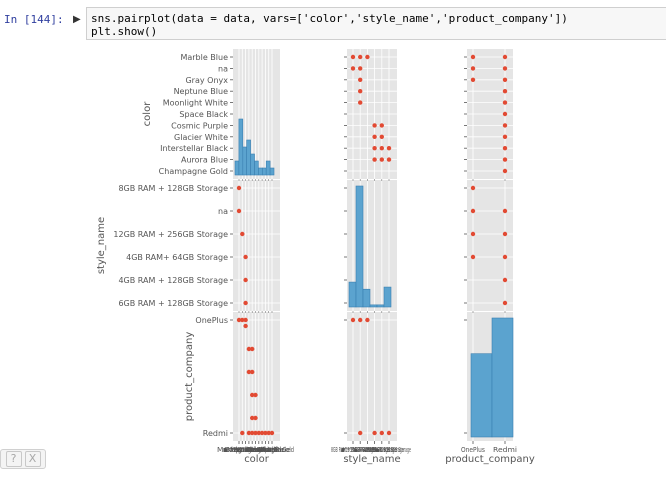 Image resolution: width=666 pixels, height=479 pixels. What do you see at coordinates (353, 450) in the screenshot?
I see `x-tick-label: 8GB RAM + 128GB Storage` at bounding box center [353, 450].